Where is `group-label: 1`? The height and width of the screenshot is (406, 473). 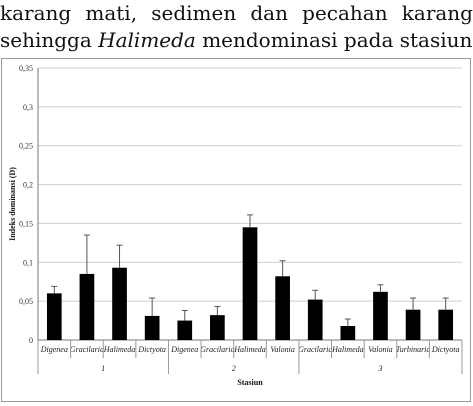 group-label: 1 is located at coordinates (103, 368).